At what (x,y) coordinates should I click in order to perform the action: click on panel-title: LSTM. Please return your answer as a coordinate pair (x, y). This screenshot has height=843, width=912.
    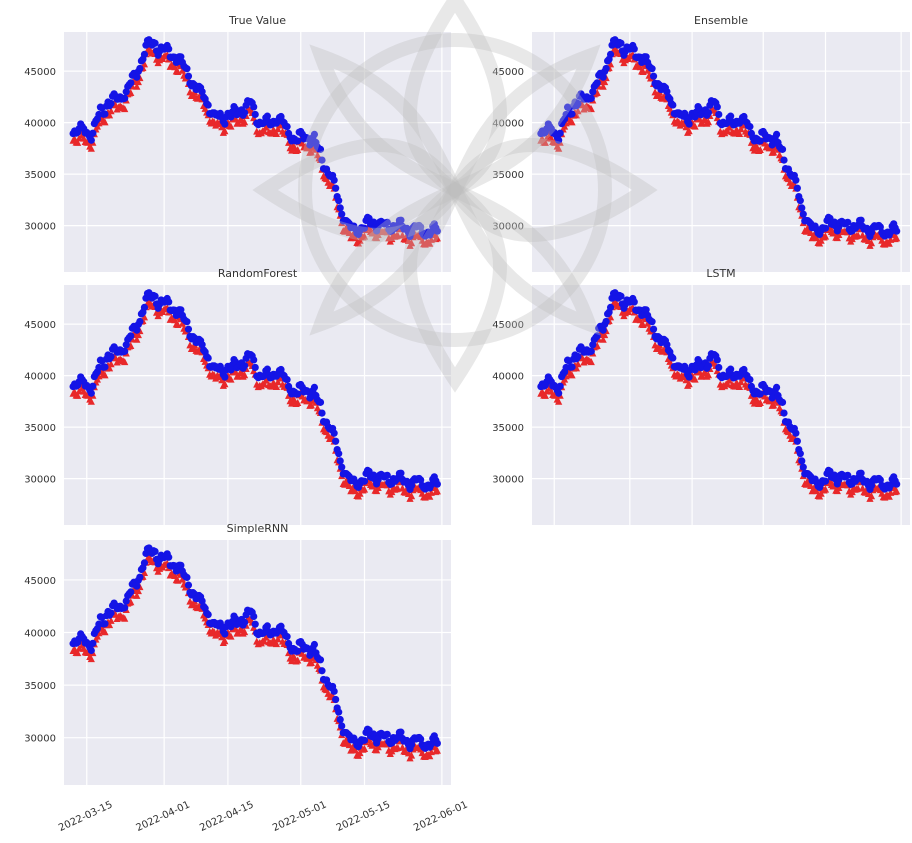
    Looking at the image, I should click on (720, 273).